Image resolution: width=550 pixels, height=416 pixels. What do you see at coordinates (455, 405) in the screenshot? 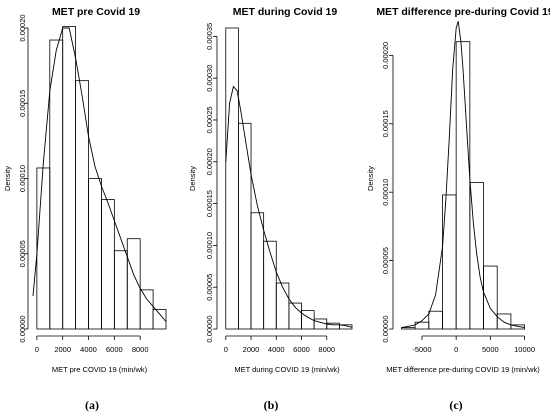
I see `panel-letter: (c)` at bounding box center [455, 405].